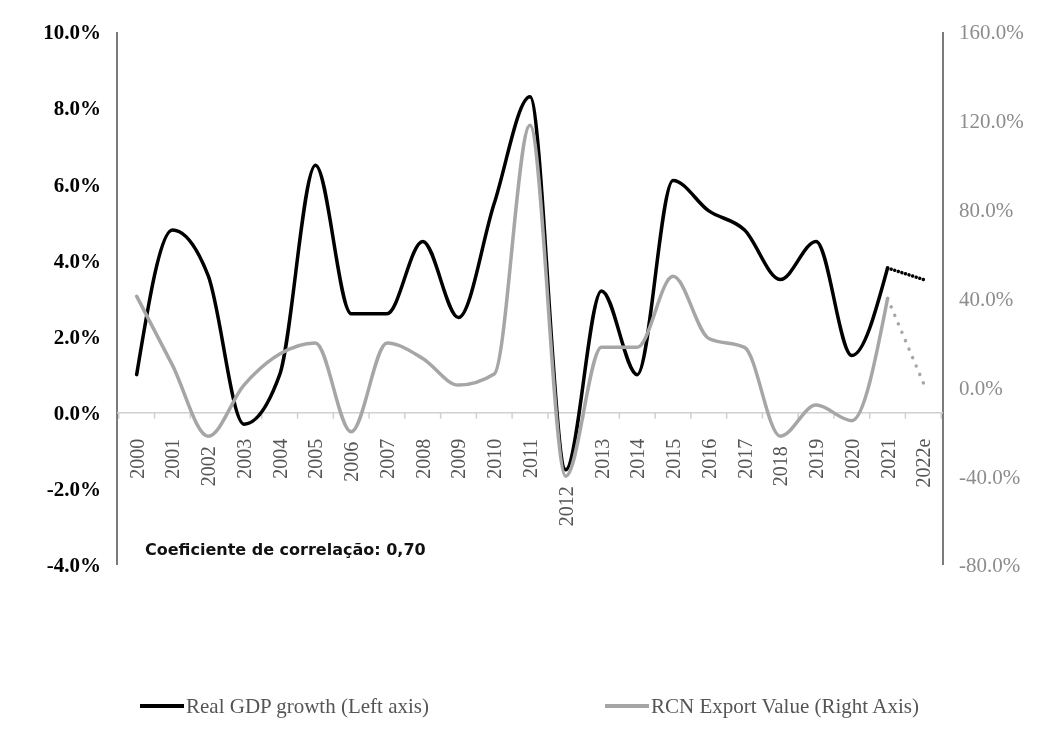 This screenshot has height=736, width=1049. What do you see at coordinates (673, 458) in the screenshot?
I see `x-tick-label: 2015` at bounding box center [673, 458].